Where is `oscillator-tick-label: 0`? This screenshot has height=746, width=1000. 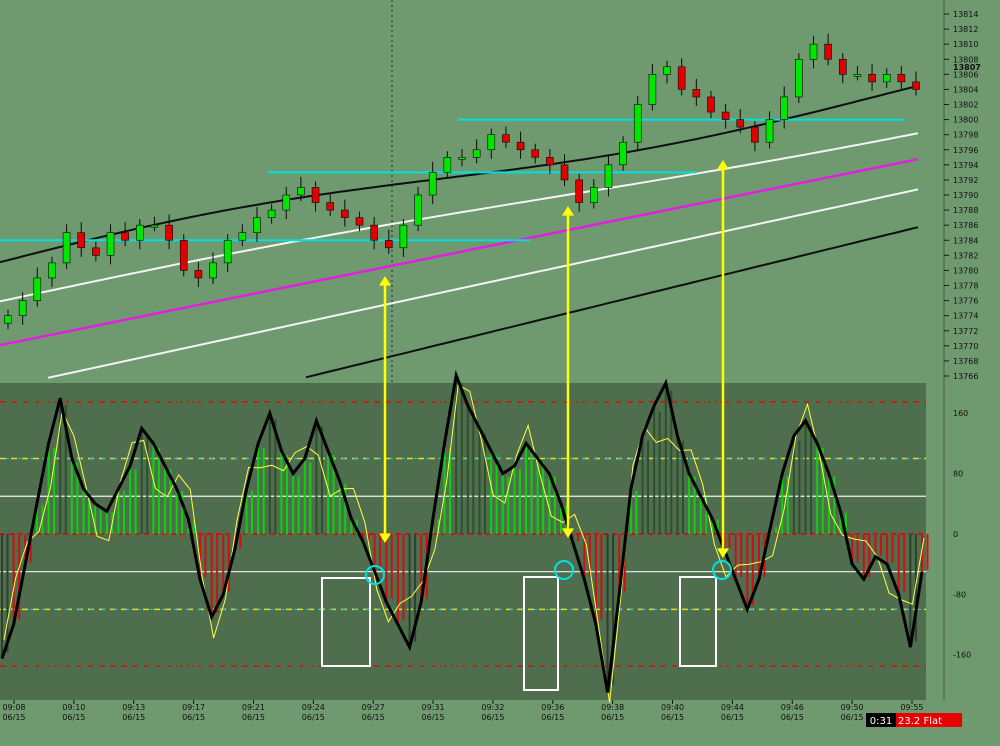
oscillator-tick-label: 0 is located at coordinates (955, 534).